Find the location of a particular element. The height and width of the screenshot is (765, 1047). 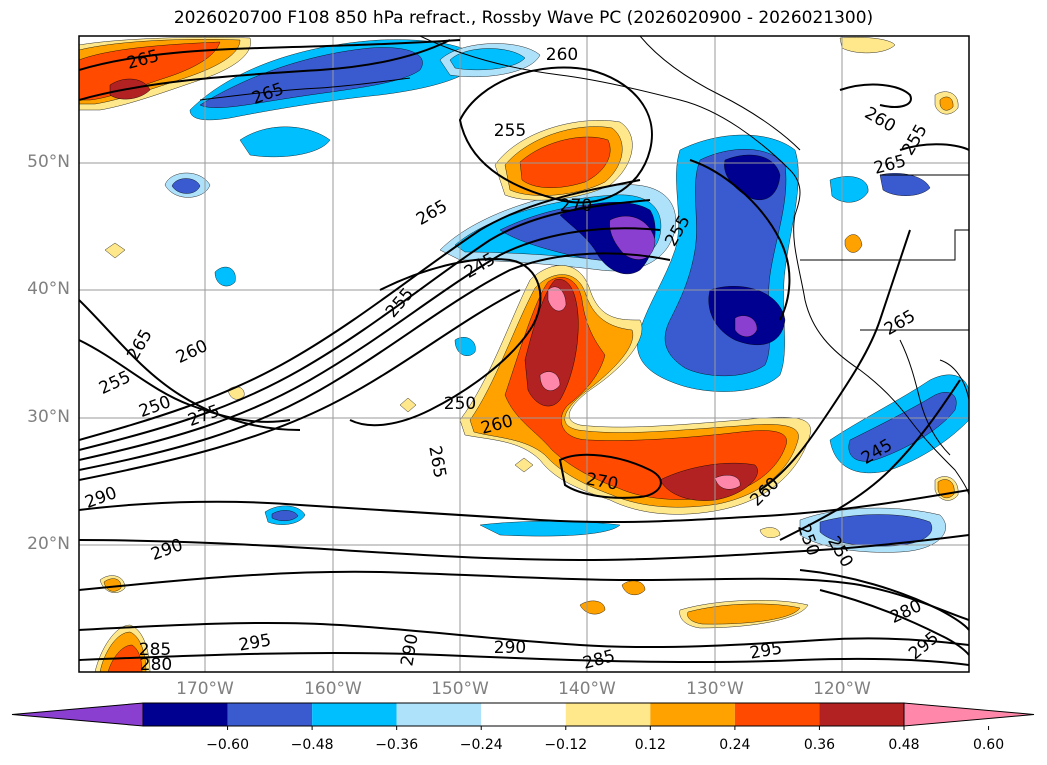

contour-label: 250 is located at coordinates (460, 404).